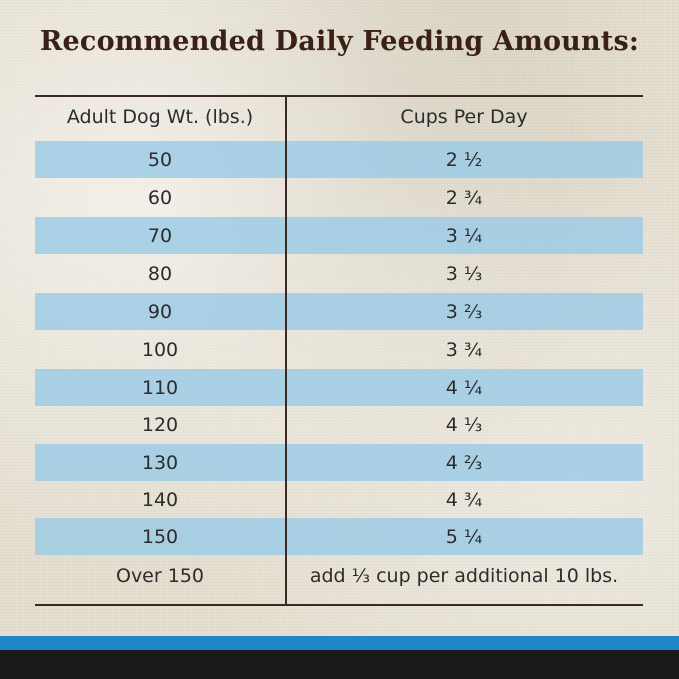 Image resolution: width=679 pixels, height=679 pixels. Describe the element at coordinates (160, 388) in the screenshot. I see `weight-cell: 110` at that location.